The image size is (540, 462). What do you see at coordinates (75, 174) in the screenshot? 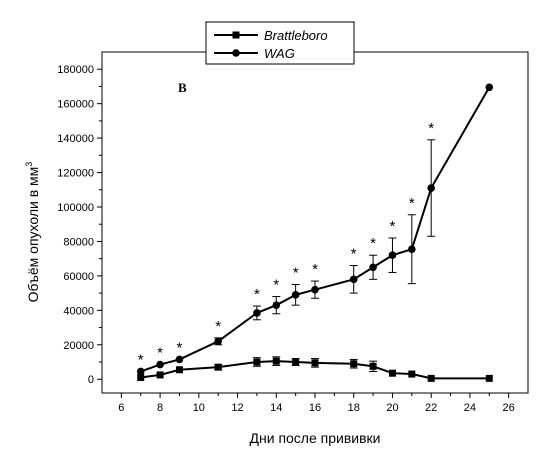
I see `y-tick-label: 120000` at bounding box center [75, 174].